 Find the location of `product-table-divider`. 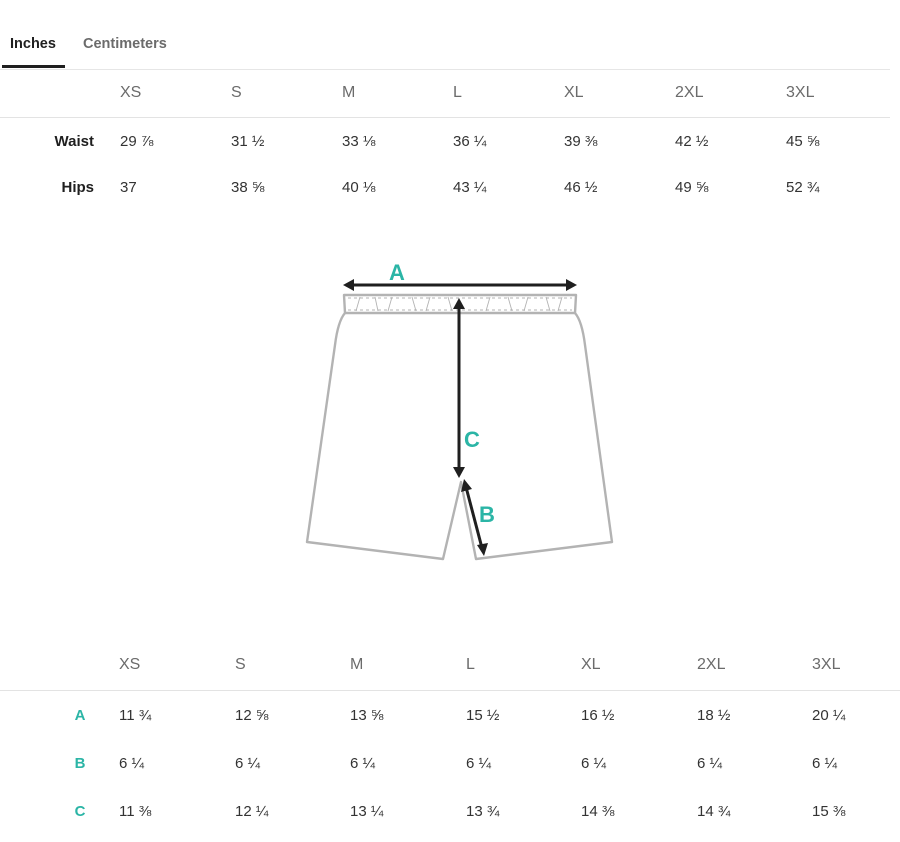

product-table-divider is located at coordinates (450, 690).